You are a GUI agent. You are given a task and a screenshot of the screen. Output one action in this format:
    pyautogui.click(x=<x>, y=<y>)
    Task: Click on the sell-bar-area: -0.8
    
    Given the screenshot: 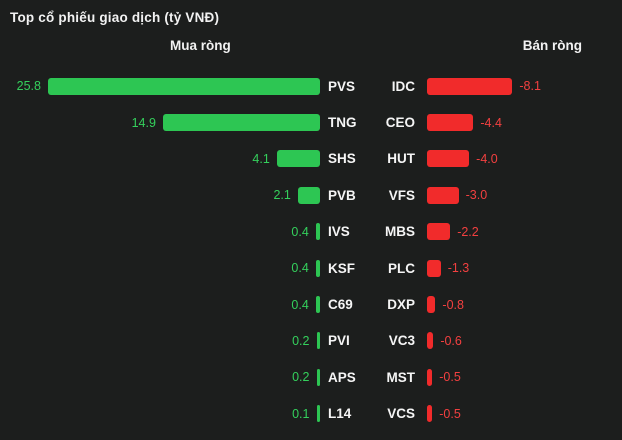 What is the action you would take?
    pyautogui.click(x=519, y=305)
    